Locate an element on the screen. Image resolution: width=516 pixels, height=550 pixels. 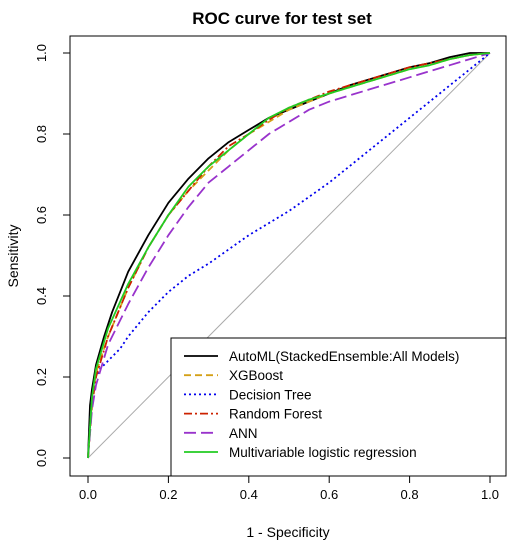
legend-label: AutoML(StackedEnsemble:All Models) is located at coordinates (344, 356).